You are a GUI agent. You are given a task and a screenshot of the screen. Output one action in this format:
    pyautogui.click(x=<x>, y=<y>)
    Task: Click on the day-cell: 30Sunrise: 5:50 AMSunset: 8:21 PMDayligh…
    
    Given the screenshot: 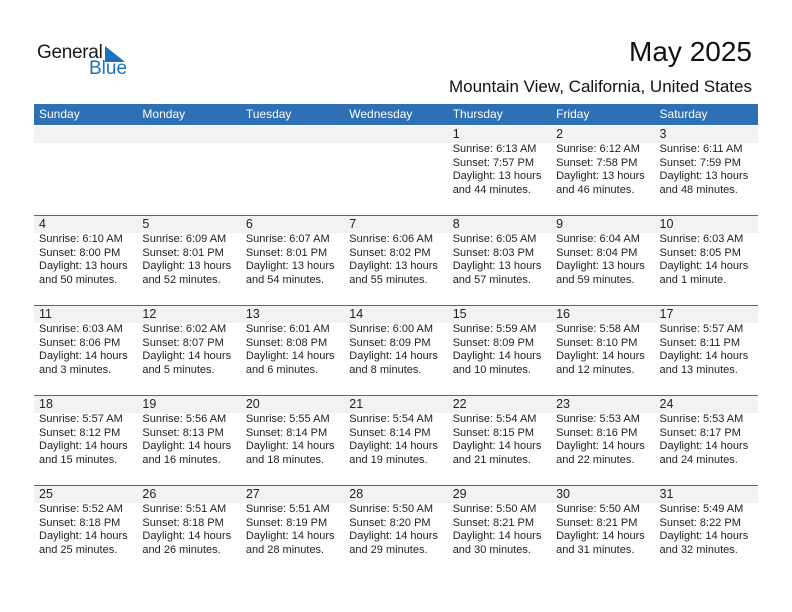 What is the action you would take?
    pyautogui.click(x=602, y=531)
    